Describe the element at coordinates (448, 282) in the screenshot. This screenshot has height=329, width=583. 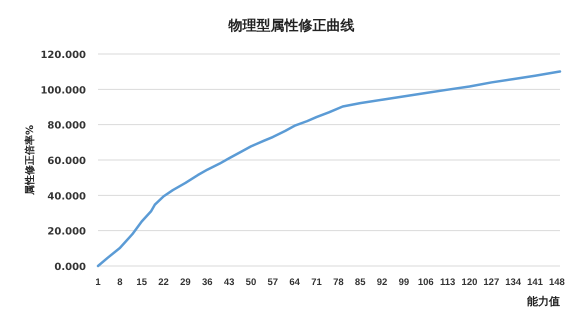
I see `x-tick-label: 113` at that location.